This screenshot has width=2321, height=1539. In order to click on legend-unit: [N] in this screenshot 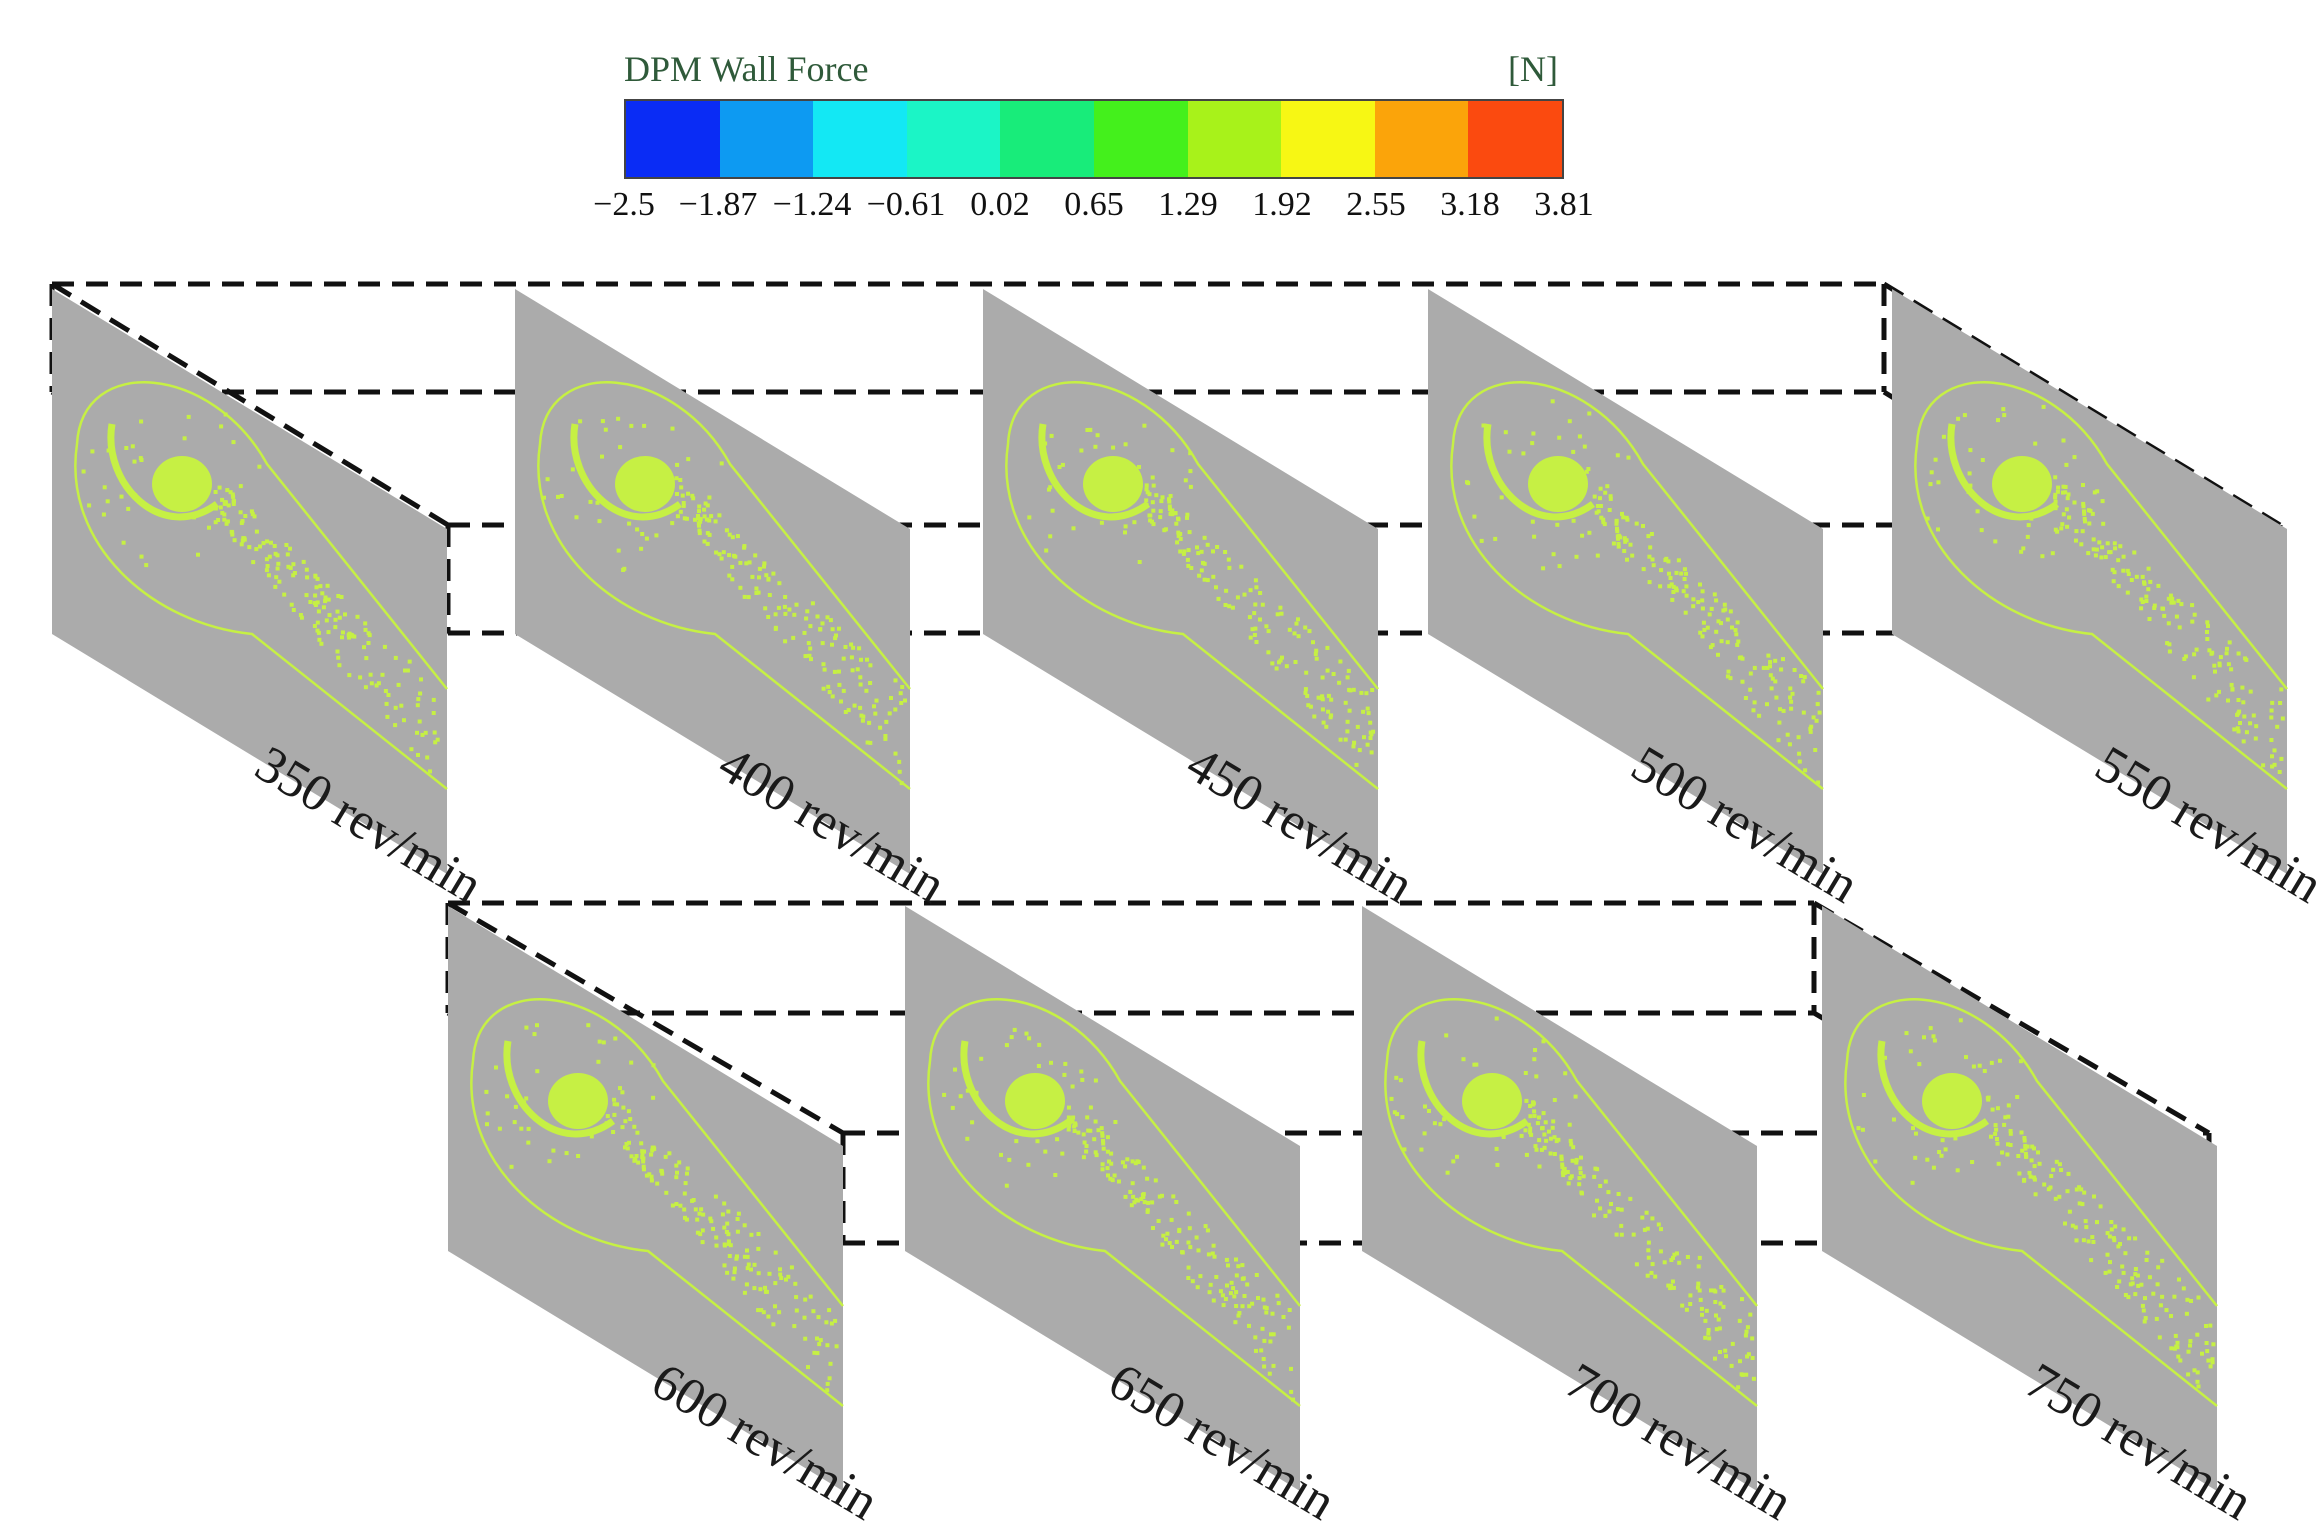, I will do `click(1533, 69)`.